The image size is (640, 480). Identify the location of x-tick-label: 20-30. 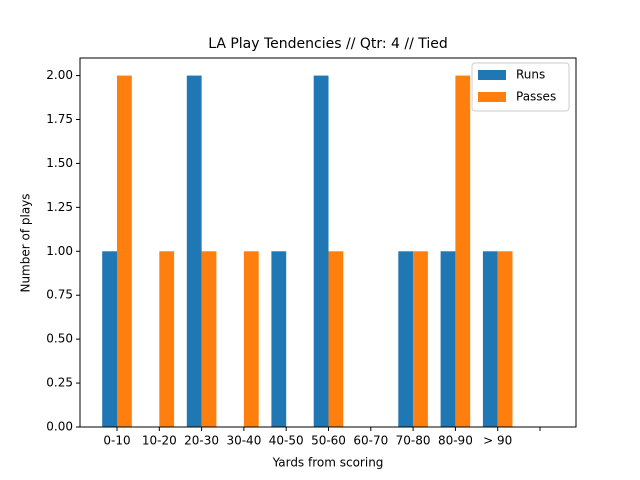
(201, 441).